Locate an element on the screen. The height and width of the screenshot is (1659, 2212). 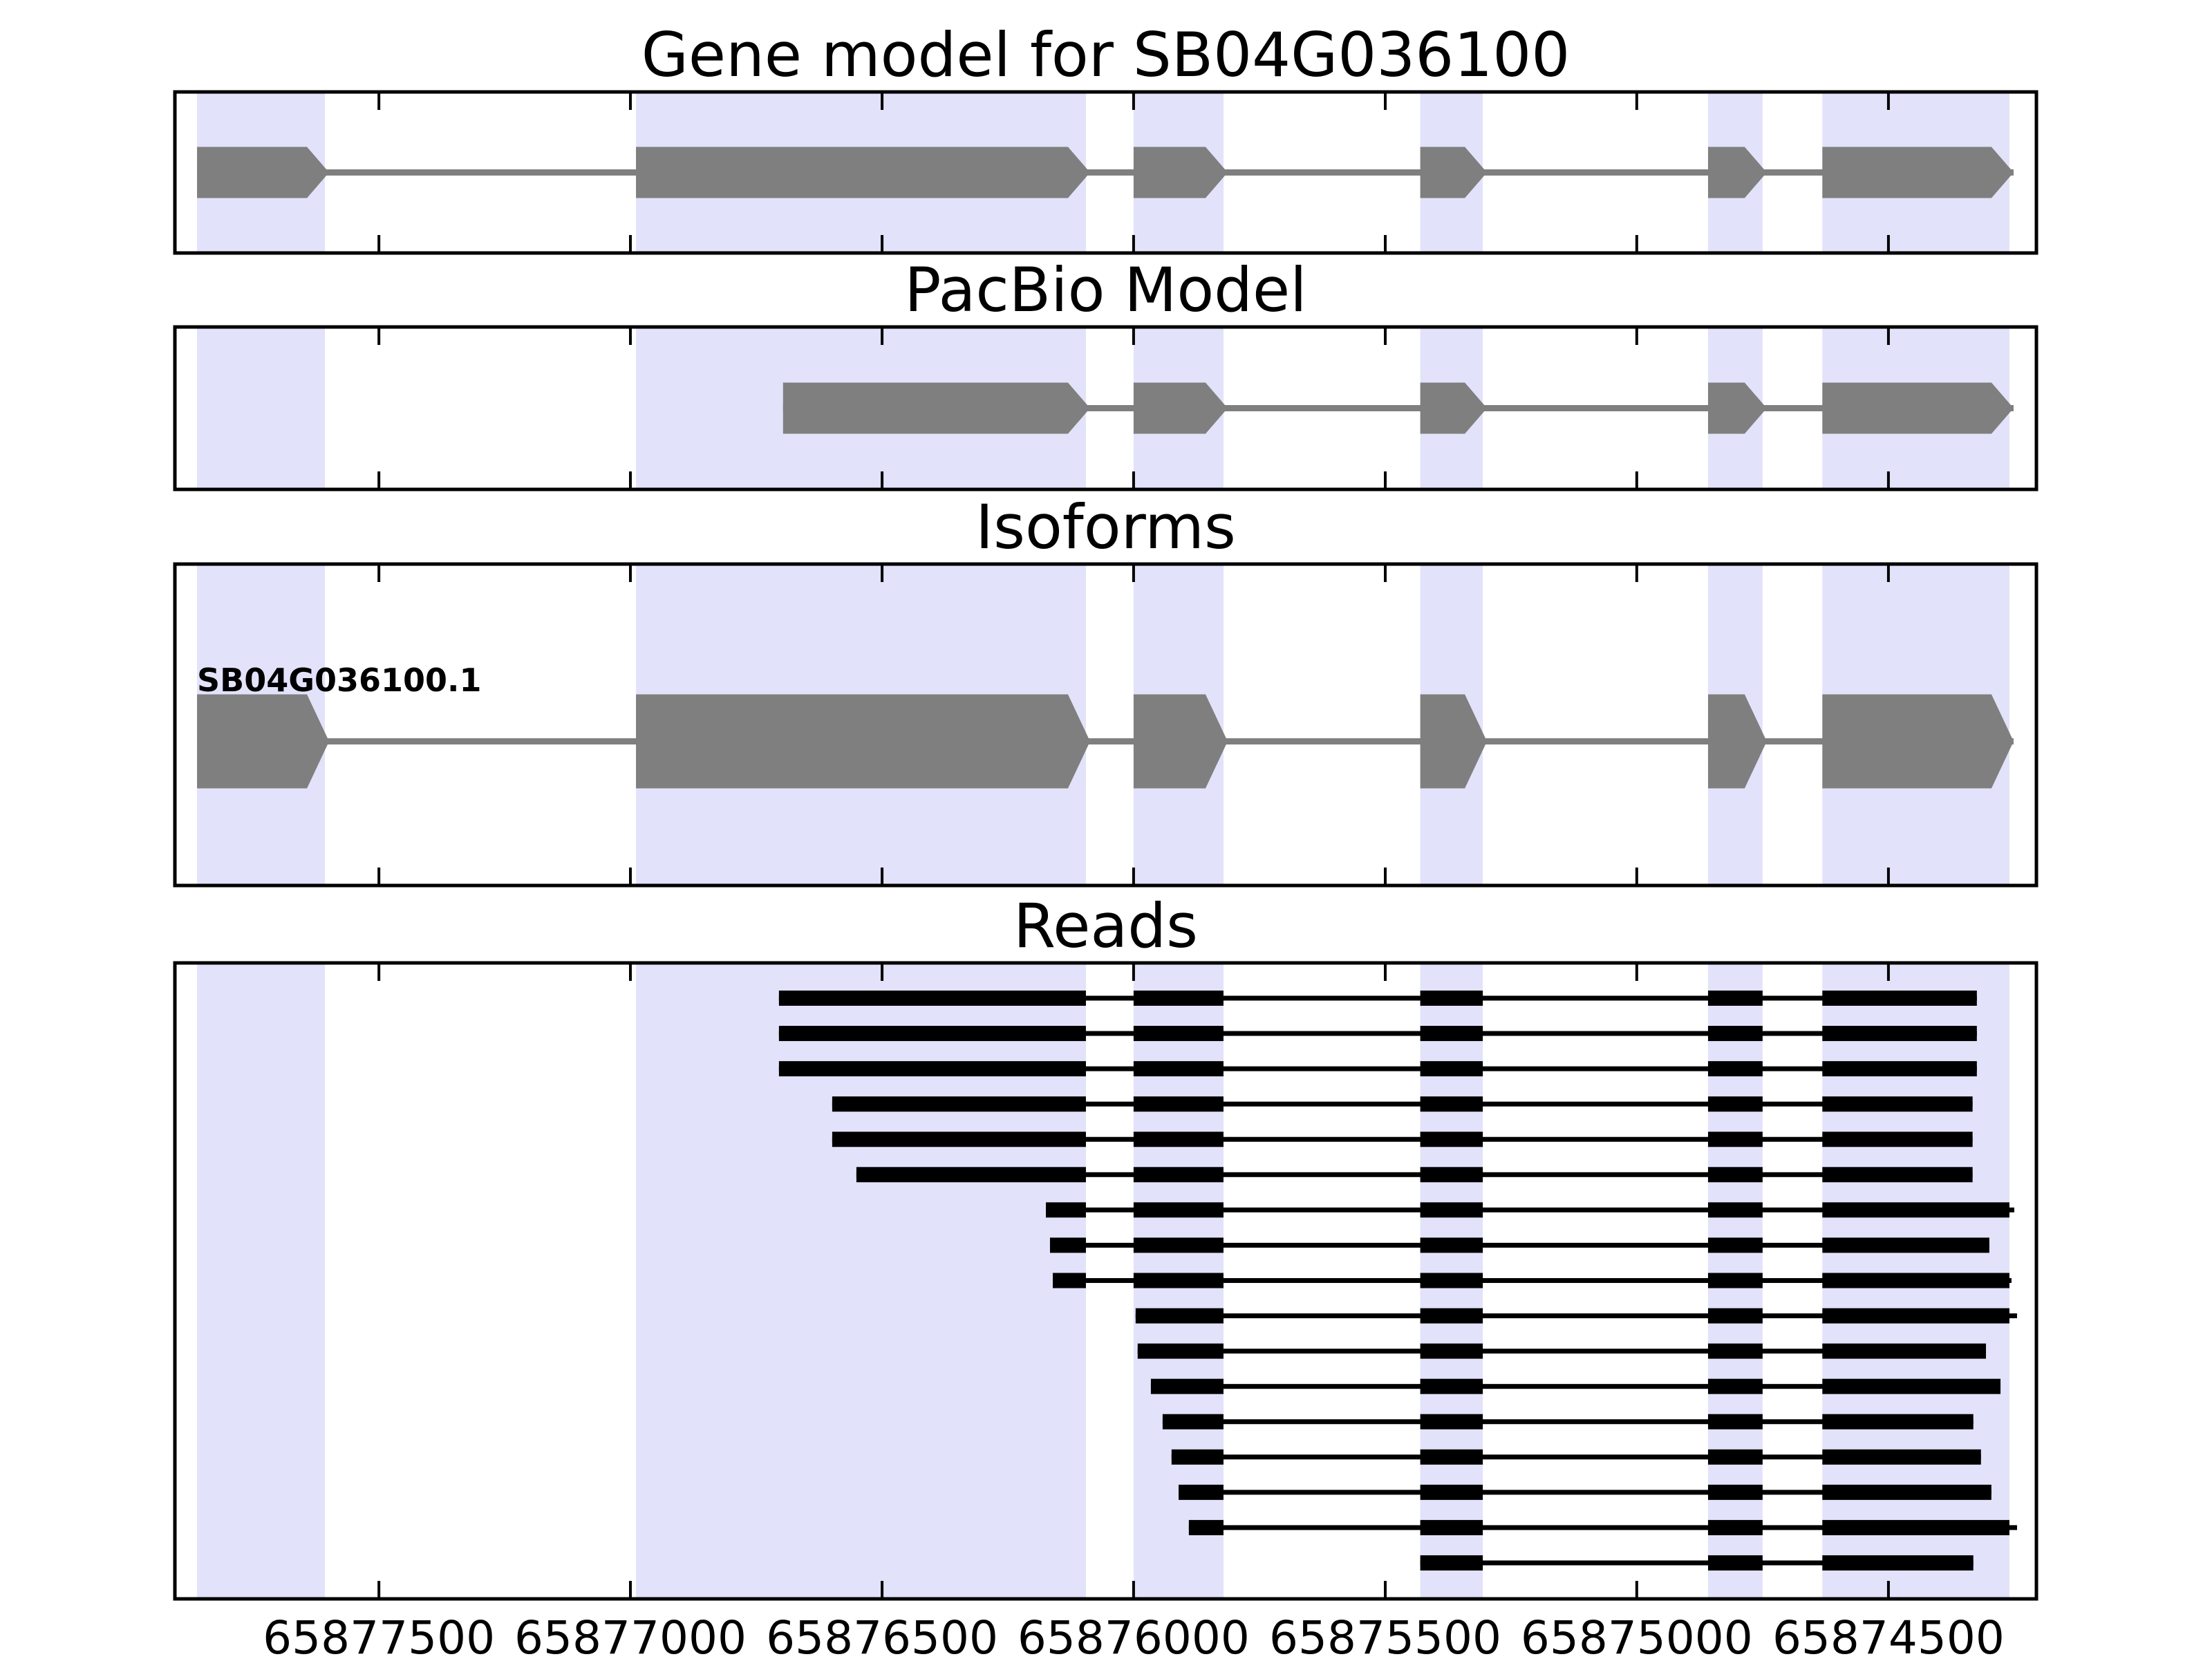
panel-frame-gene-model is located at coordinates (1105, 172).